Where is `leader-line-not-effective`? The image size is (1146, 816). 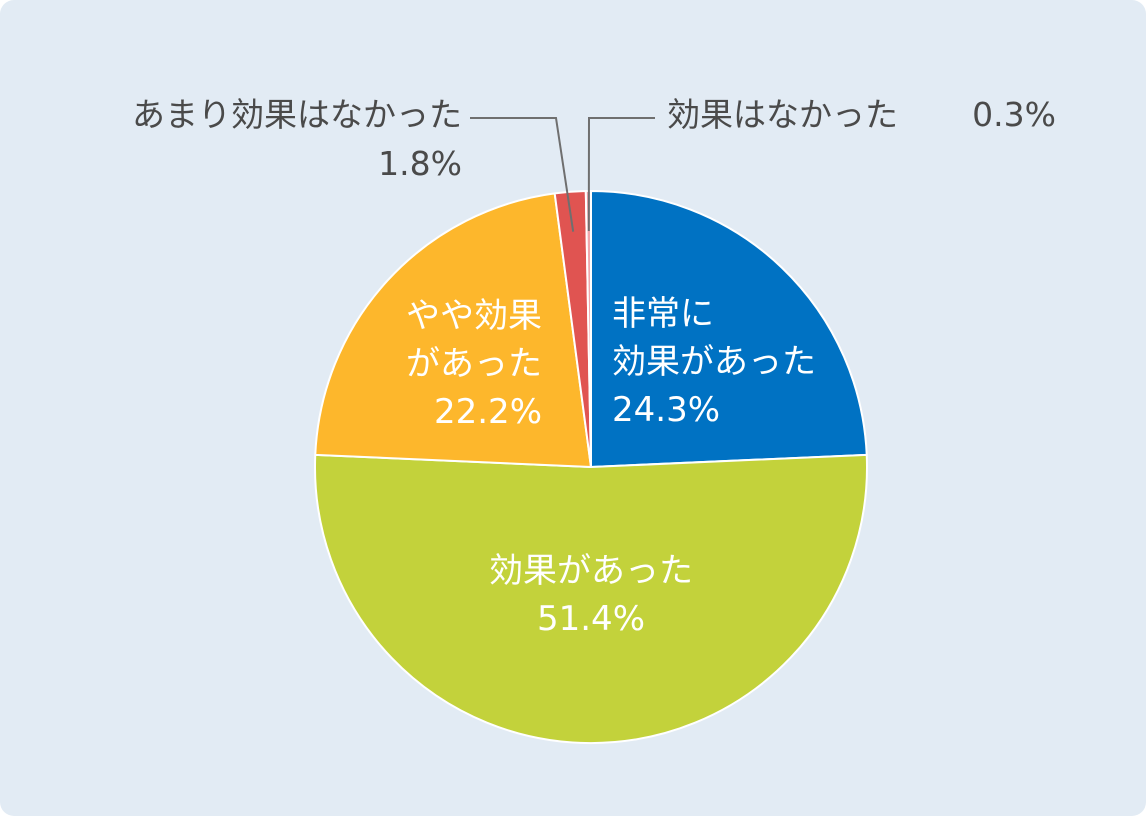
leader-line-not-effective is located at coordinates (621, 174).